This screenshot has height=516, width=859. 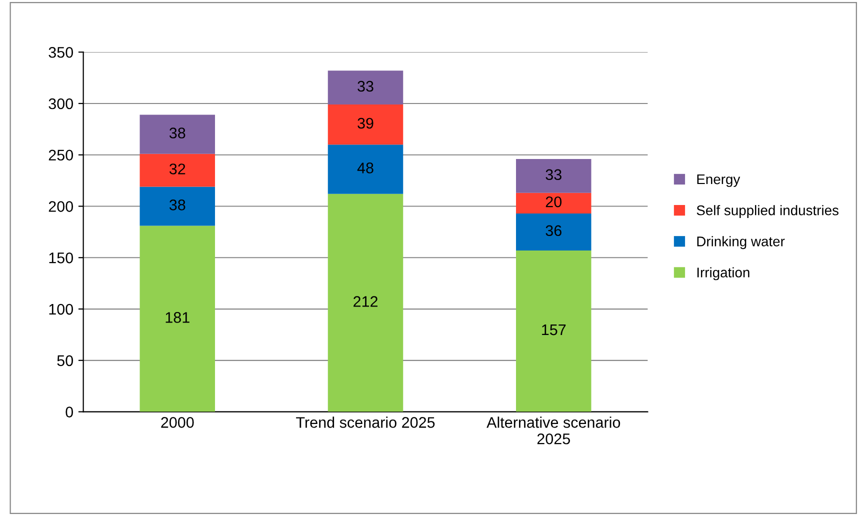 I want to click on x-tick-label: Alternative scenario 2025, so click(x=553, y=430).